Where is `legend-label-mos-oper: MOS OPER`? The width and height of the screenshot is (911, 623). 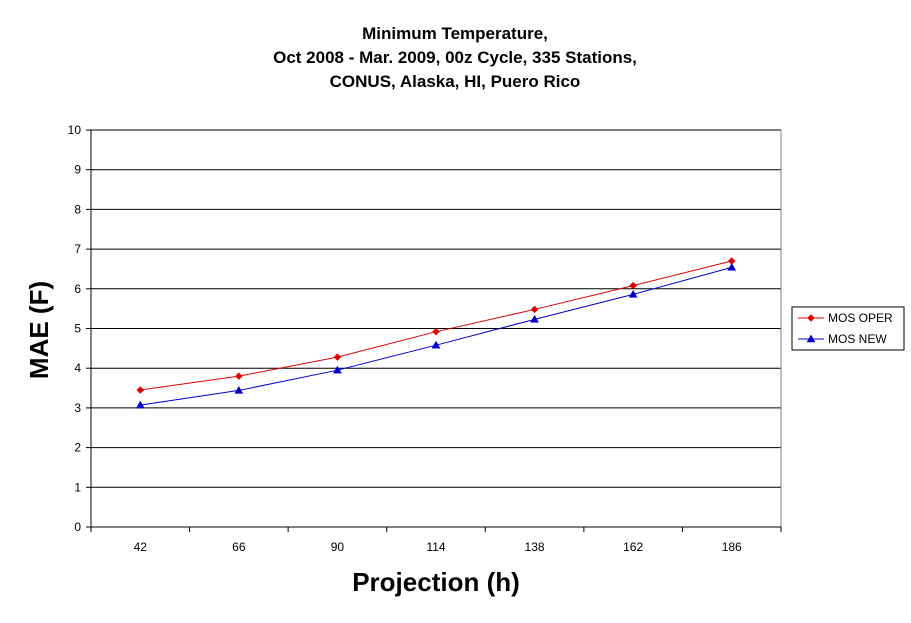 legend-label-mos-oper: MOS OPER is located at coordinates (860, 318).